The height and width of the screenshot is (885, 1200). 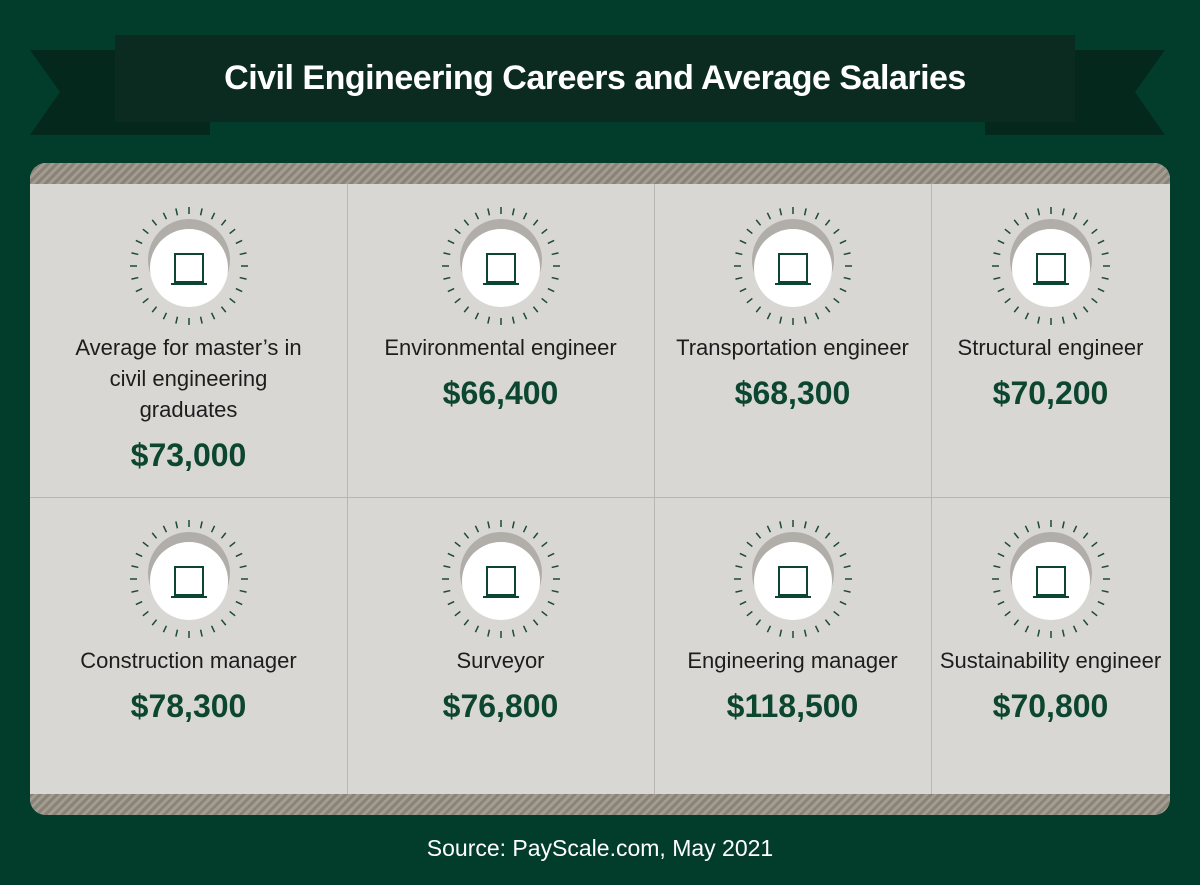 I want to click on card-salary: $70,800, so click(x=1050, y=706).